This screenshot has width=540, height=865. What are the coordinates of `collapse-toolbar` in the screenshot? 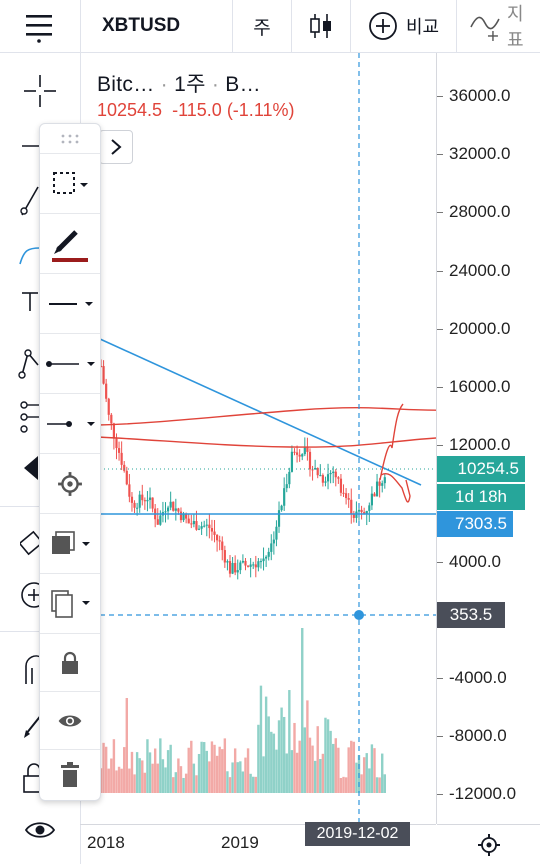 It's located at (40, 468).